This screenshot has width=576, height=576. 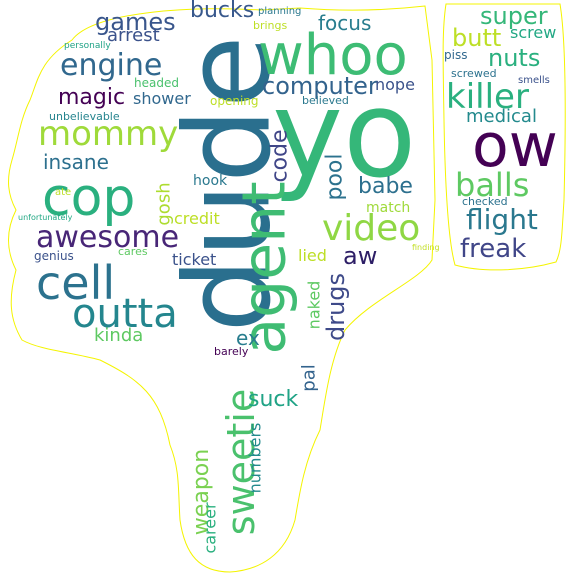 What do you see at coordinates (273, 399) in the screenshot?
I see `word-suck: suck` at bounding box center [273, 399].